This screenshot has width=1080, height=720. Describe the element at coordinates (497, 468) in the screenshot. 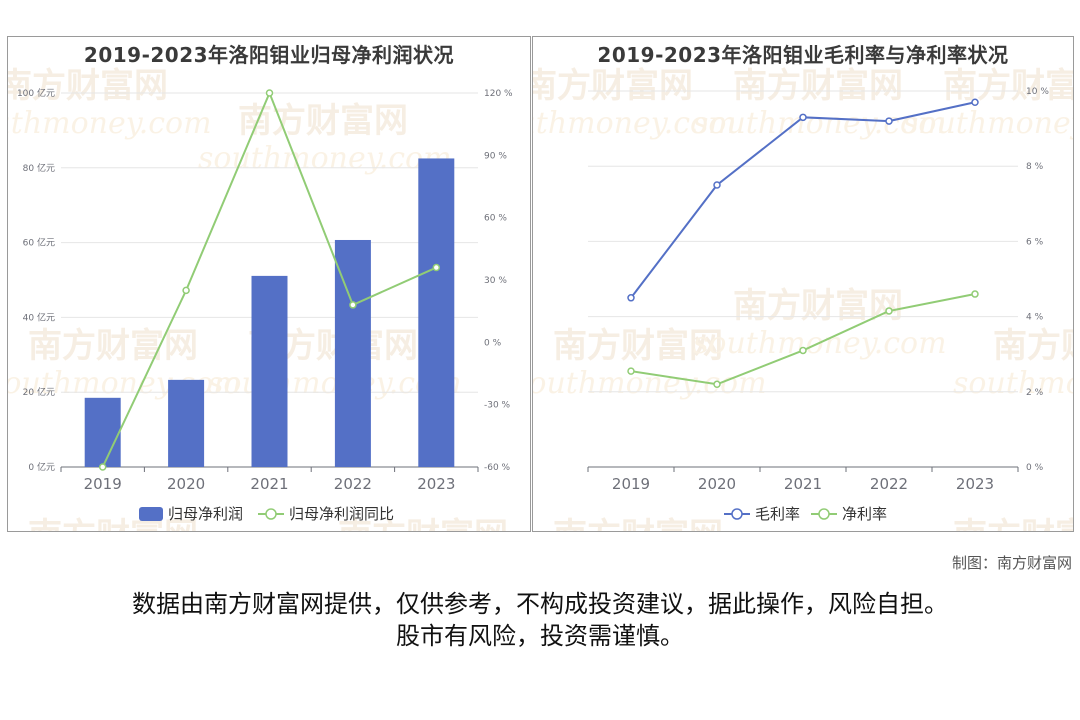

I see `y-right-tick-label: -60 %` at that location.